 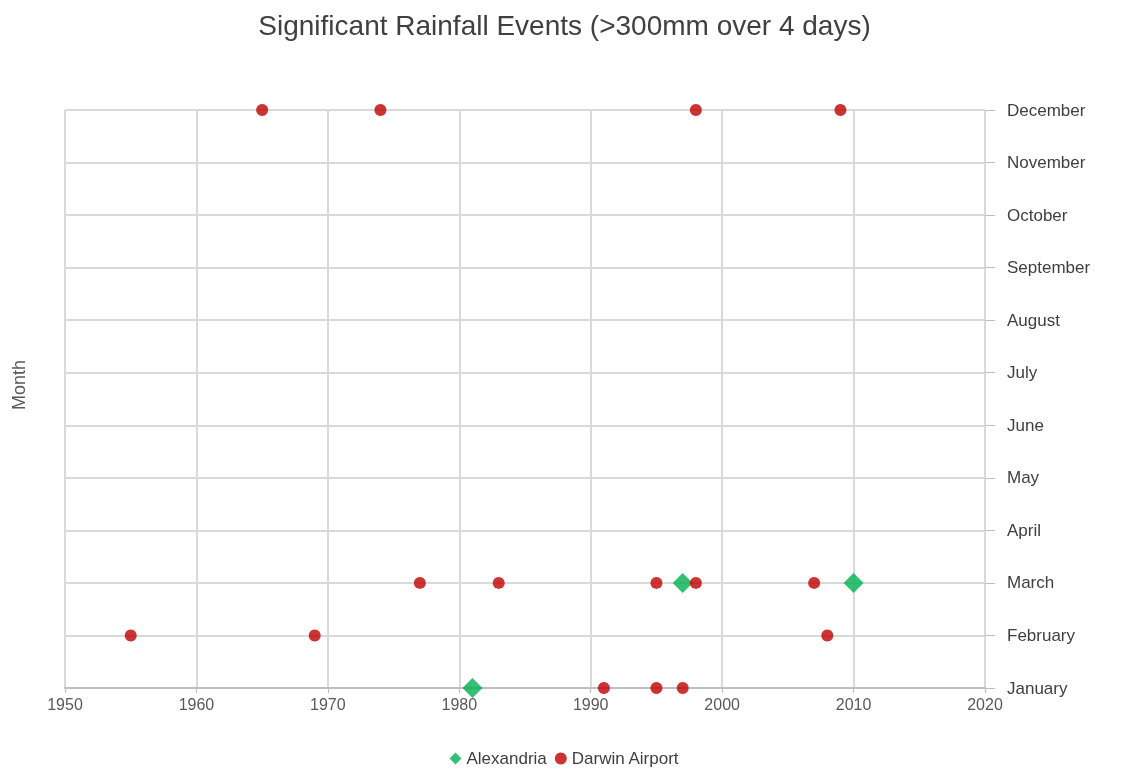 I want to click on y-tick-label: November, so click(x=1046, y=163).